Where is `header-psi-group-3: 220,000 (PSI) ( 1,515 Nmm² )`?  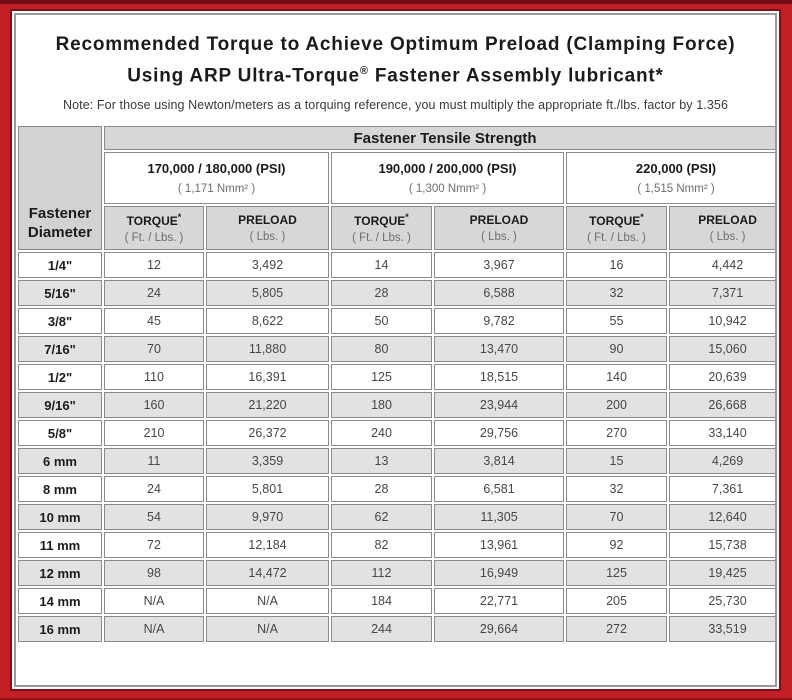
header-psi-group-3: 220,000 (PSI) ( 1,515 Nmm² ) is located at coordinates (670, 178).